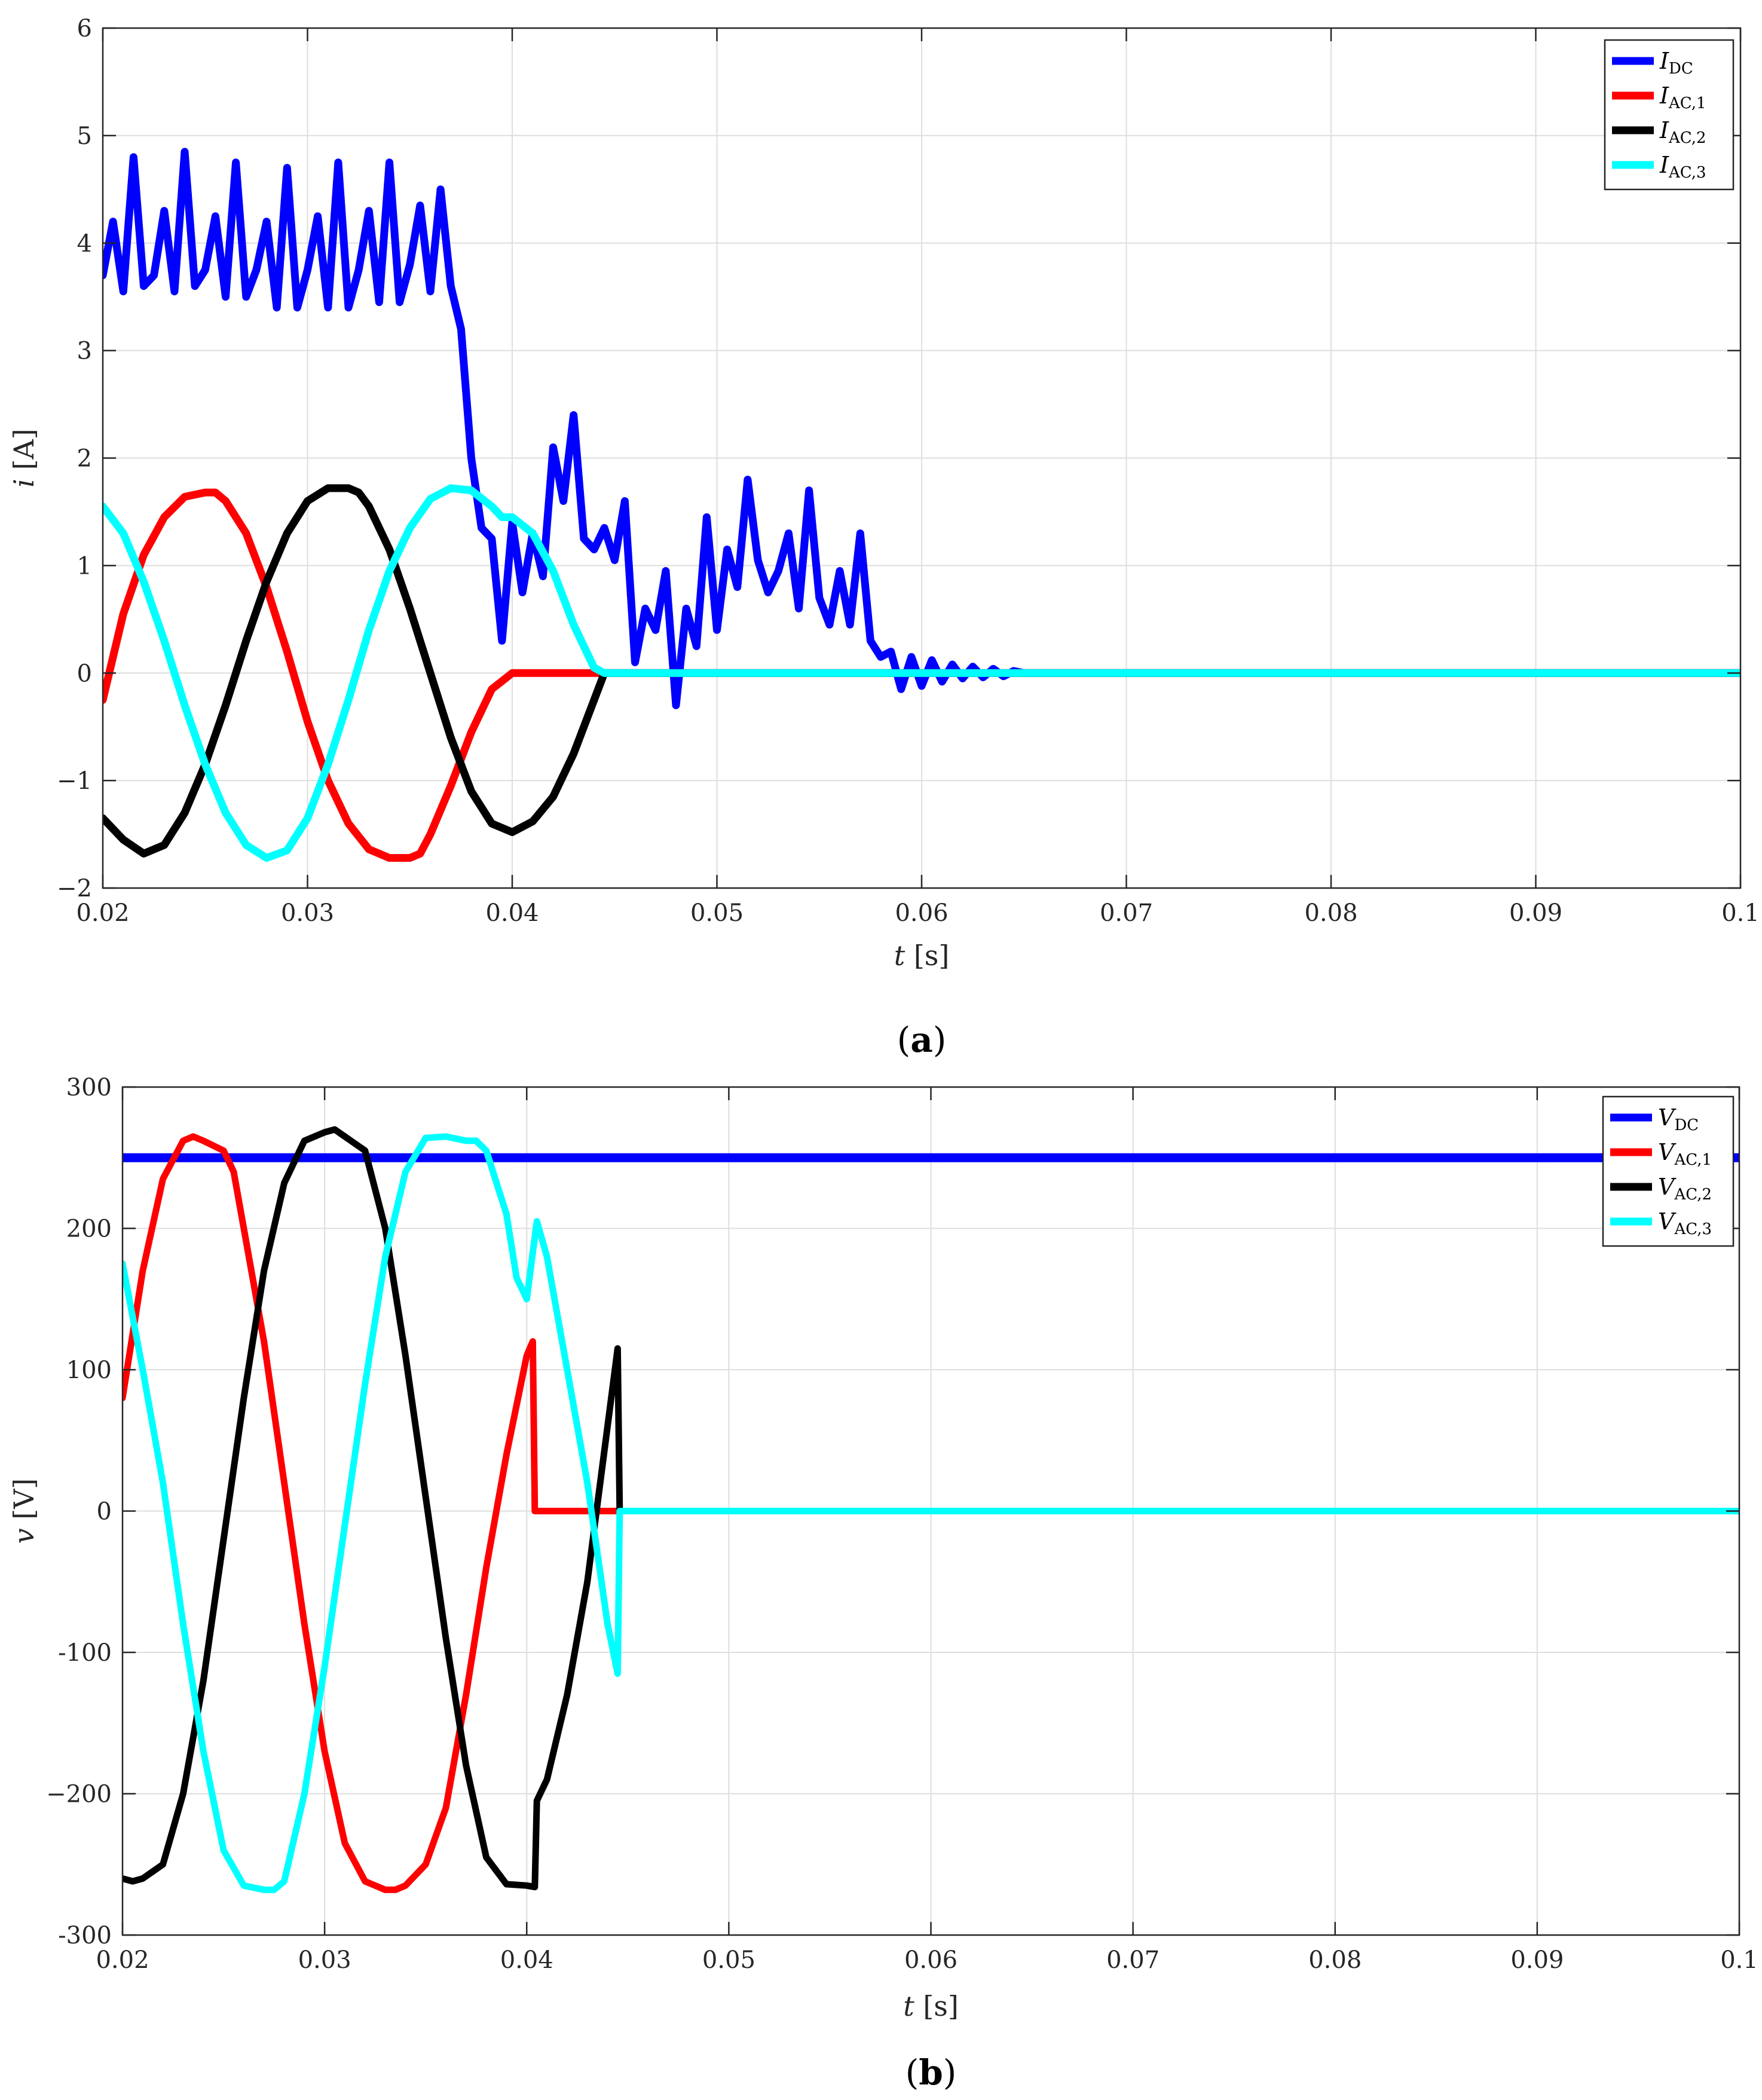  What do you see at coordinates (85, 1653) in the screenshot?
I see `y-tick-label: -100` at bounding box center [85, 1653].